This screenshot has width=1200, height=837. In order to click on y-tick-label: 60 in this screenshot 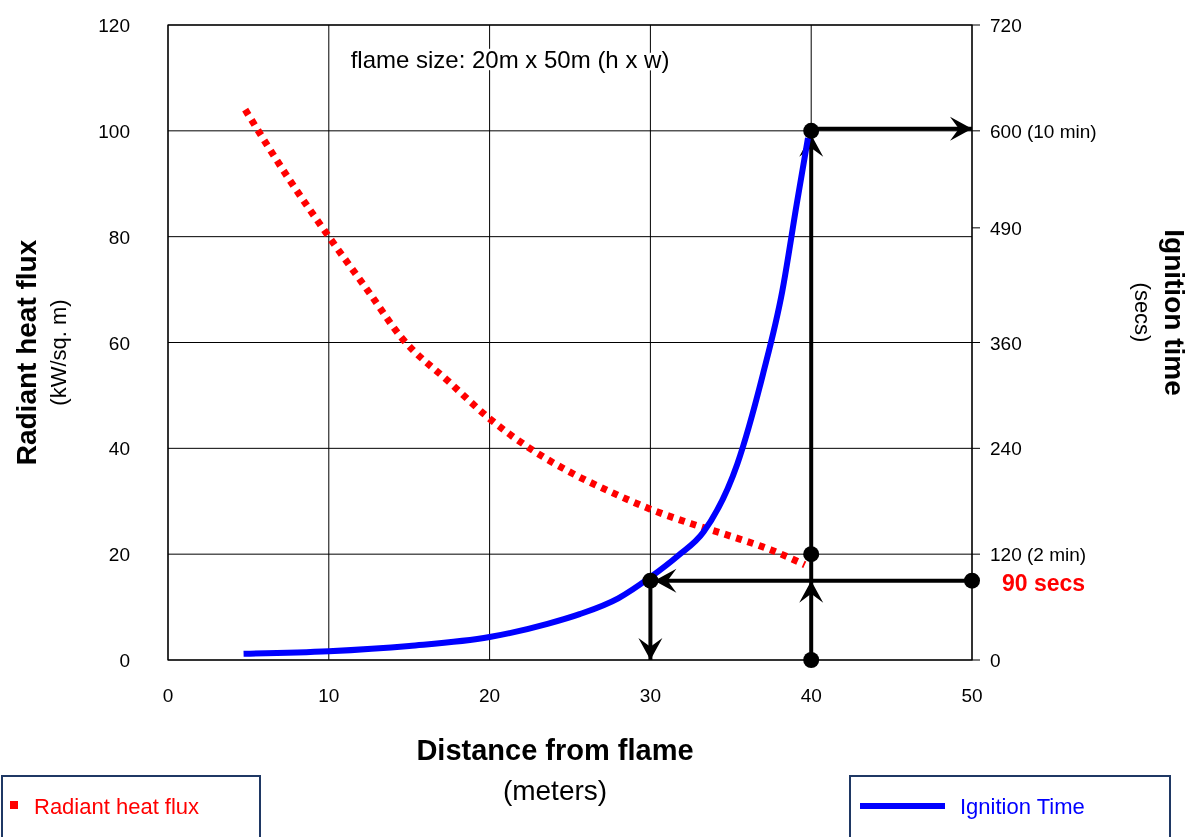, I will do `click(119, 343)`.